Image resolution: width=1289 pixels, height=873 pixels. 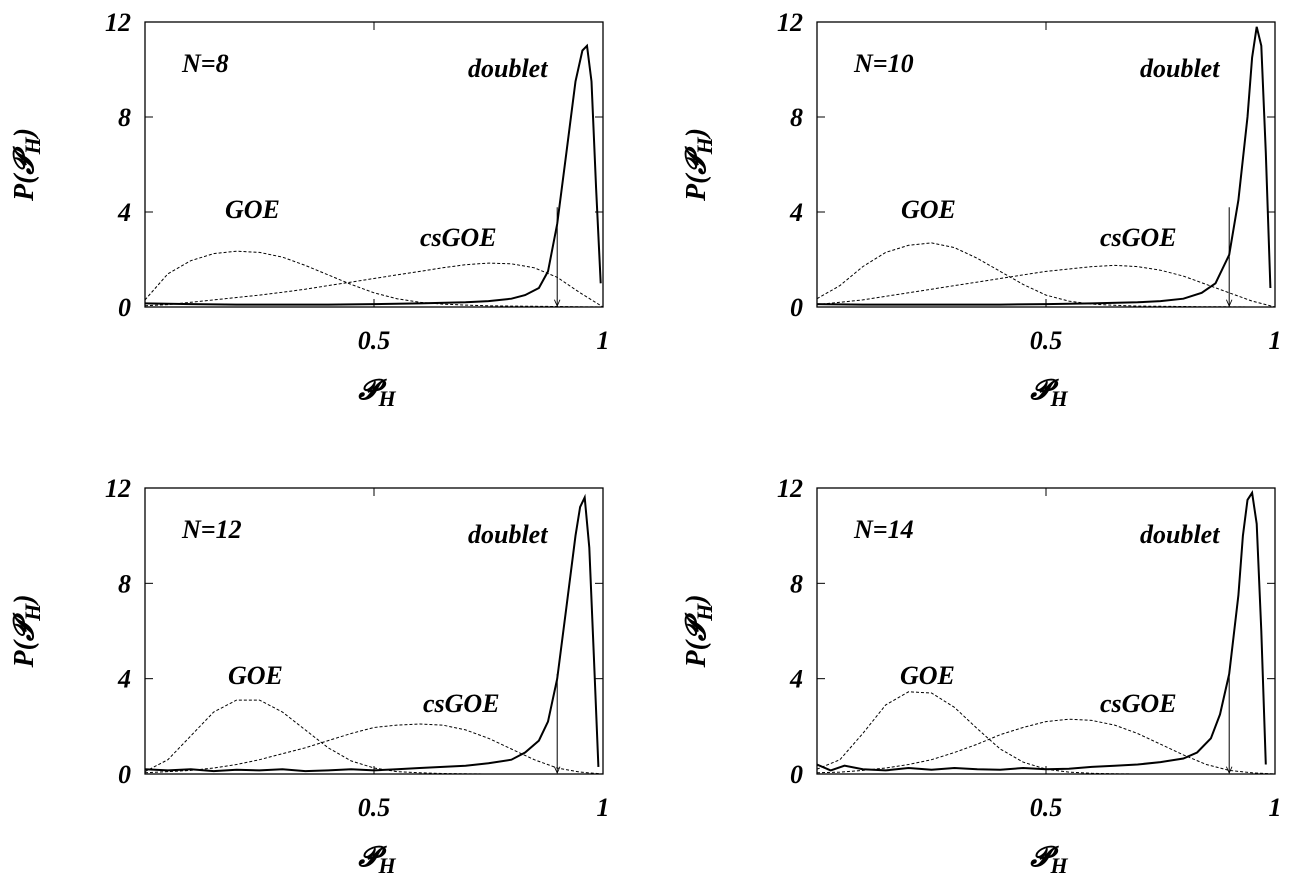 What do you see at coordinates (211, 529) in the screenshot?
I see `panel-label: N=12` at bounding box center [211, 529].